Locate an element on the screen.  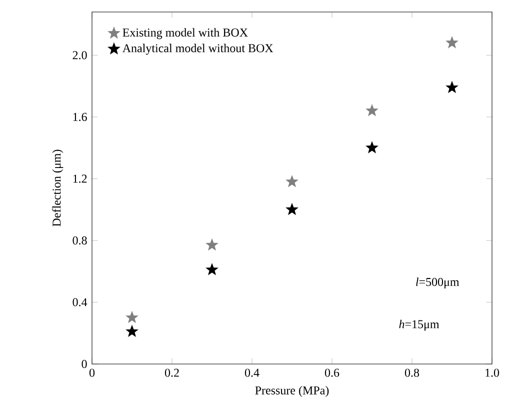
x-tick-label: 0.2 is located at coordinates (171, 372).